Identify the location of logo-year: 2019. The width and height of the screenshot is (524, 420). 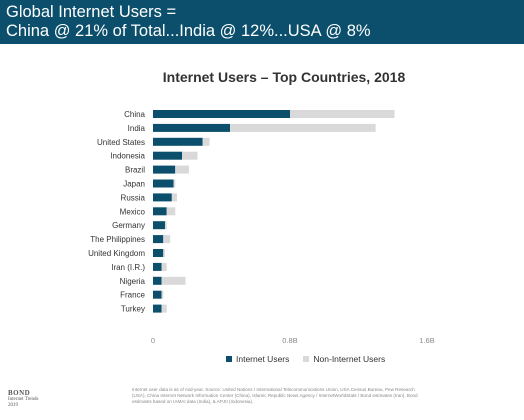
(38, 406).